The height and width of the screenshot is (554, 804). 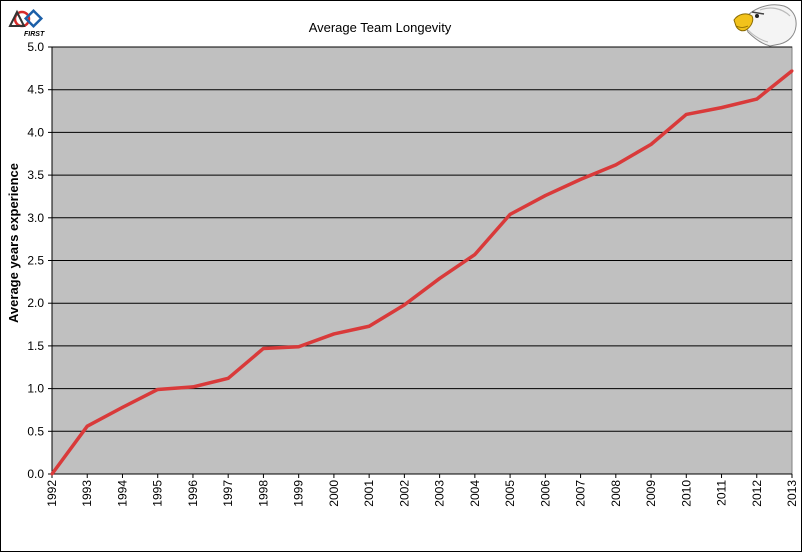 What do you see at coordinates (52, 493) in the screenshot?
I see `x-tick-label: 1992` at bounding box center [52, 493].